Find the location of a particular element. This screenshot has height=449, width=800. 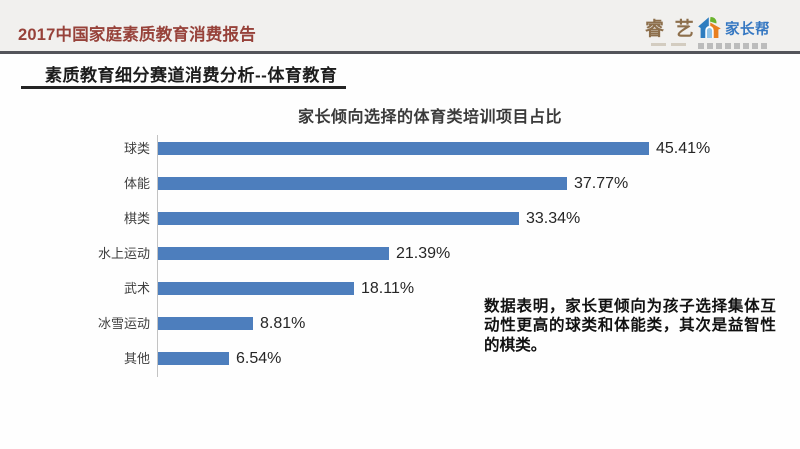

bar-value-label: 21.39% is located at coordinates (423, 253).